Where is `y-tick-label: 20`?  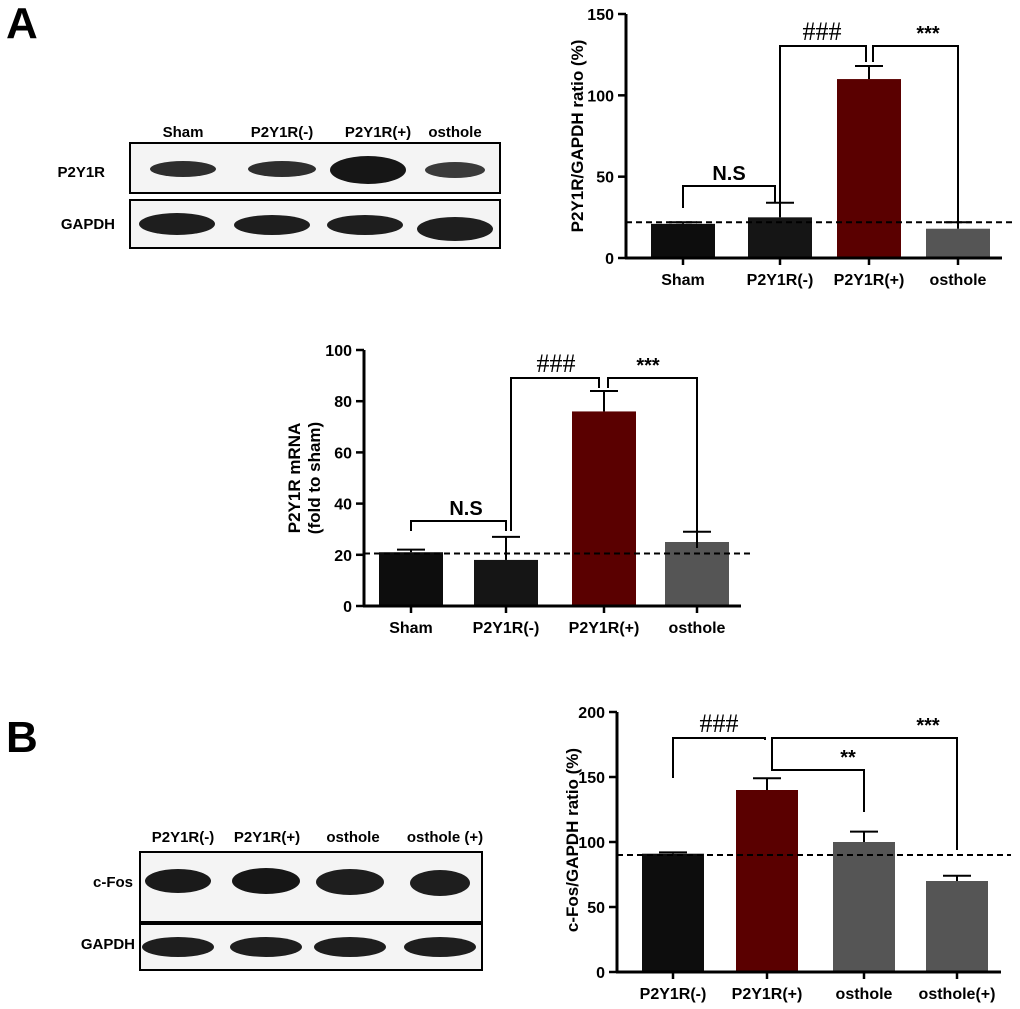 y-tick-label: 20 is located at coordinates (343, 556).